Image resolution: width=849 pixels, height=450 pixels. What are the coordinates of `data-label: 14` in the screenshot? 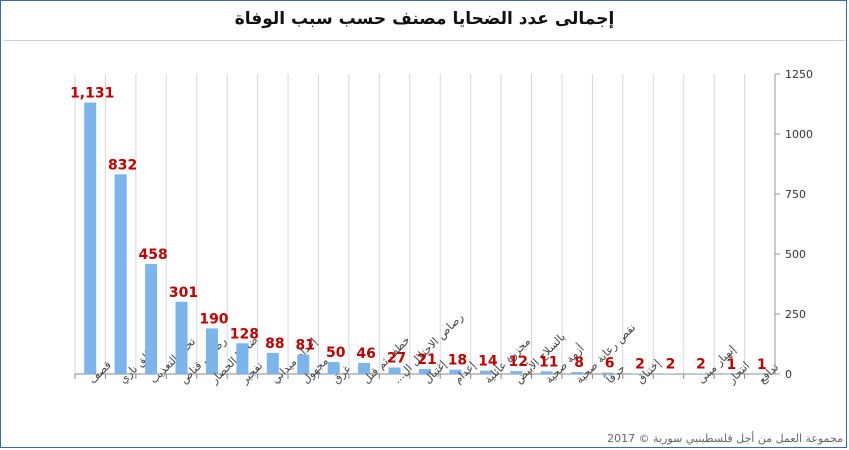 It's located at (488, 362).